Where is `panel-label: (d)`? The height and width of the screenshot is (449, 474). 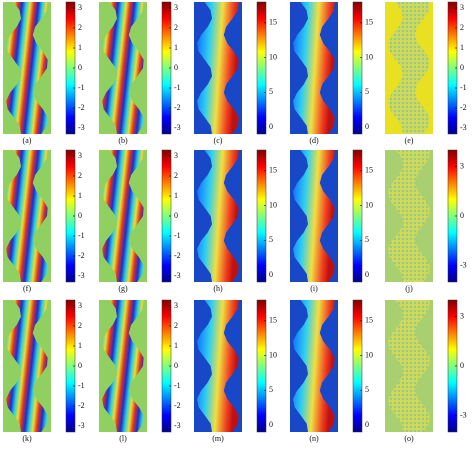
panel-label: (d) is located at coordinates (314, 140).